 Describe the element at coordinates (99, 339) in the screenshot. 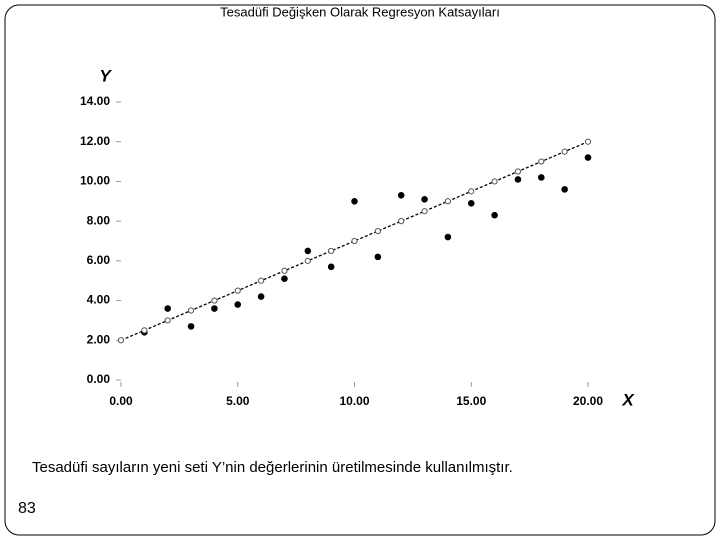

I see `y-tick-label: 2.00` at that location.